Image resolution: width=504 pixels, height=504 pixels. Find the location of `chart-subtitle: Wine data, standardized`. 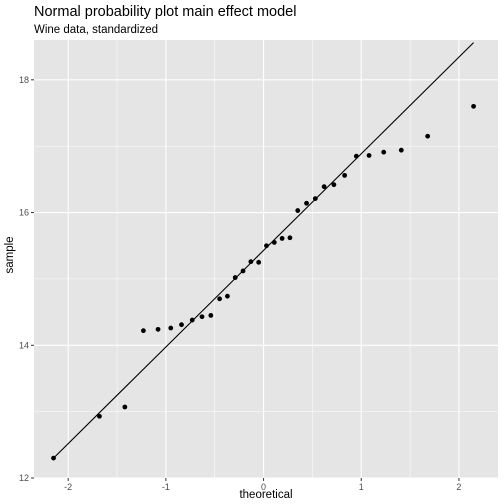

chart-subtitle: Wine data, standardized is located at coordinates (96, 30).